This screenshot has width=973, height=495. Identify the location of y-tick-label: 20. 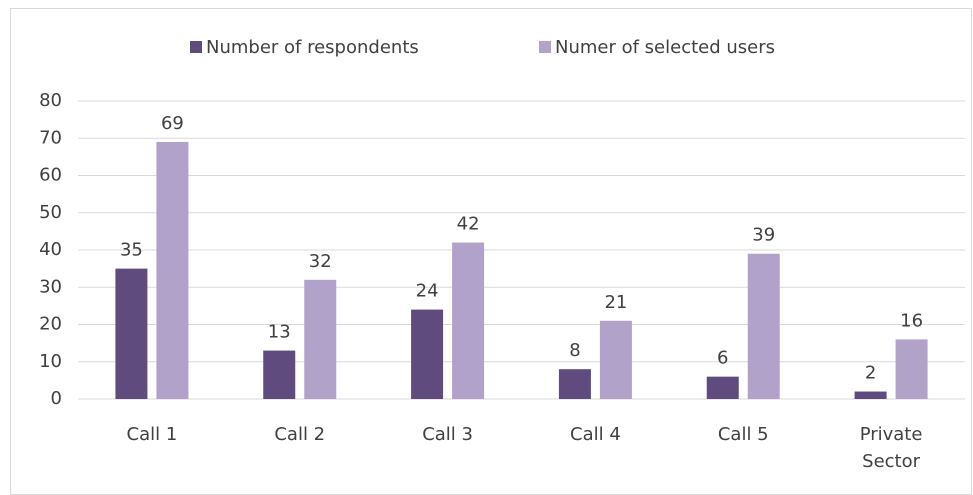
(50, 324).